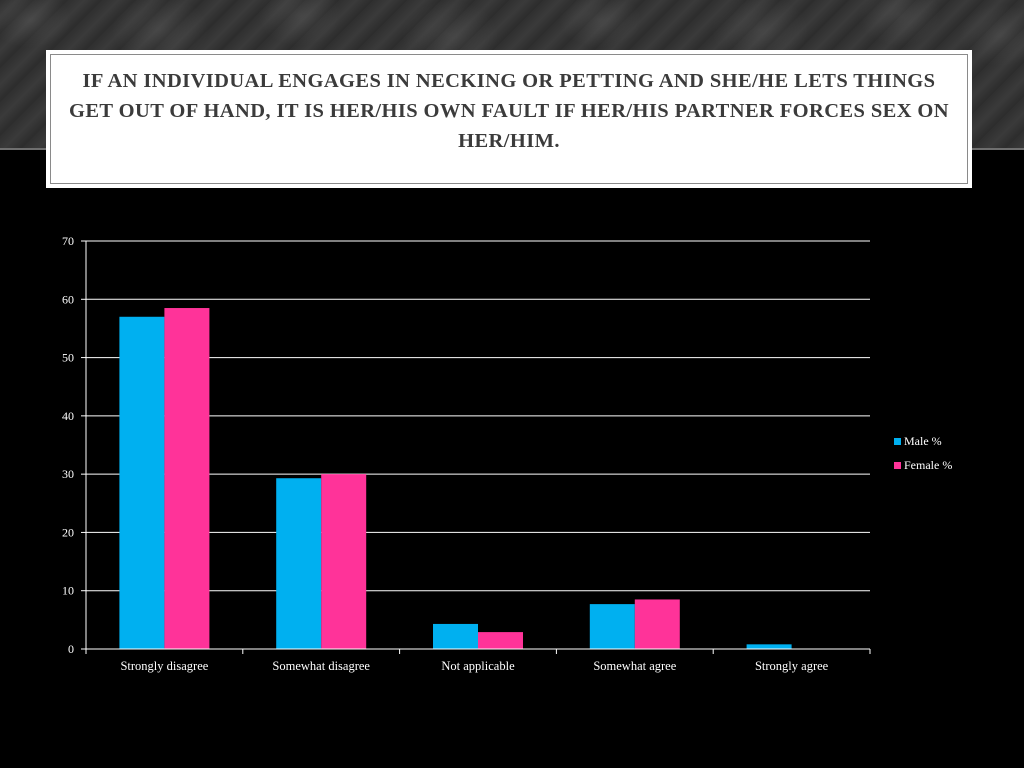 The height and width of the screenshot is (768, 1024). I want to click on y-tick-label: 10, so click(68, 591).